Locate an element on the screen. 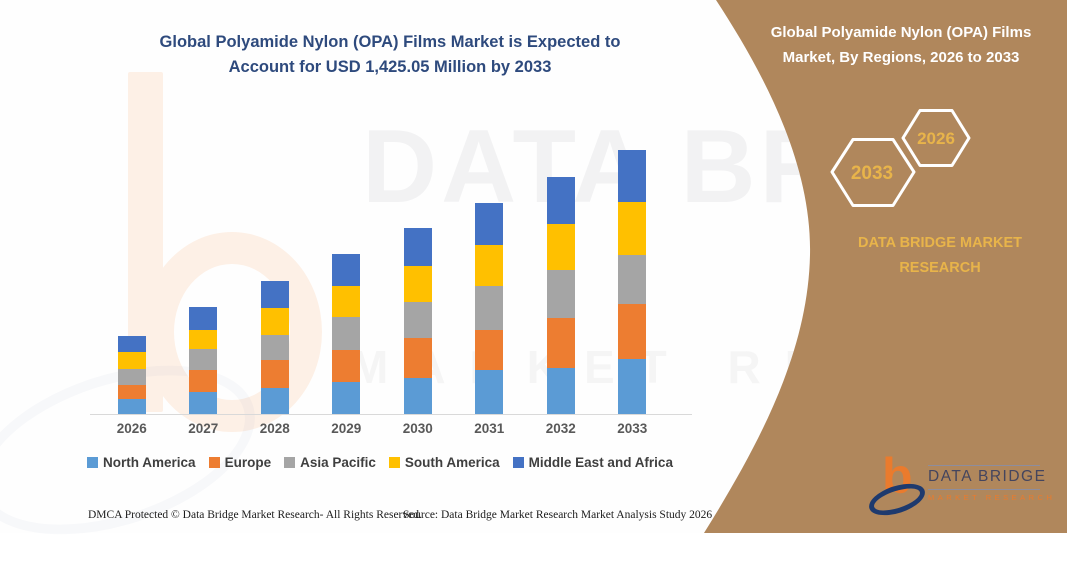 This screenshot has height=566, width=1067. bar-segment-asia-pacific-2028 is located at coordinates (274, 347).